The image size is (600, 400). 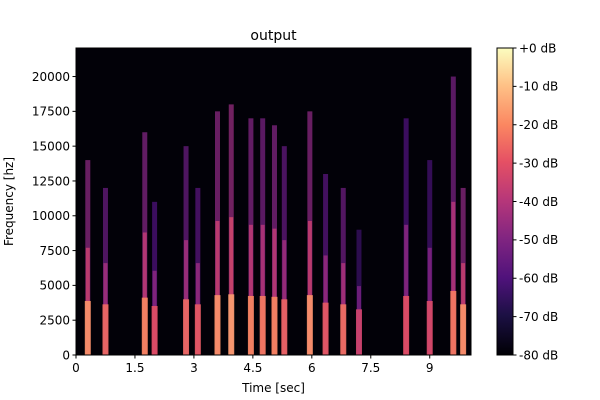 I want to click on y-tick-label: 5000, so click(x=54, y=286).